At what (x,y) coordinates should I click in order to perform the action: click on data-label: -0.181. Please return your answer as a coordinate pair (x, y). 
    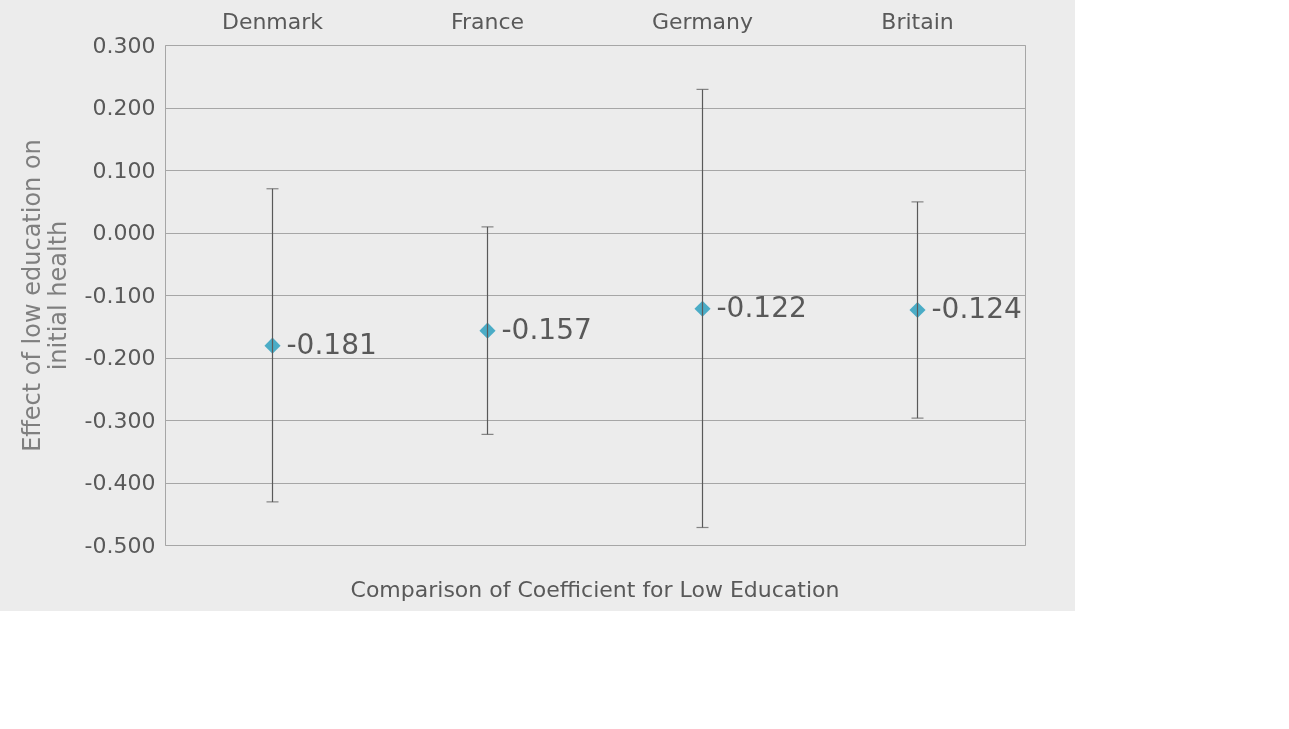
    Looking at the image, I should click on (331, 344).